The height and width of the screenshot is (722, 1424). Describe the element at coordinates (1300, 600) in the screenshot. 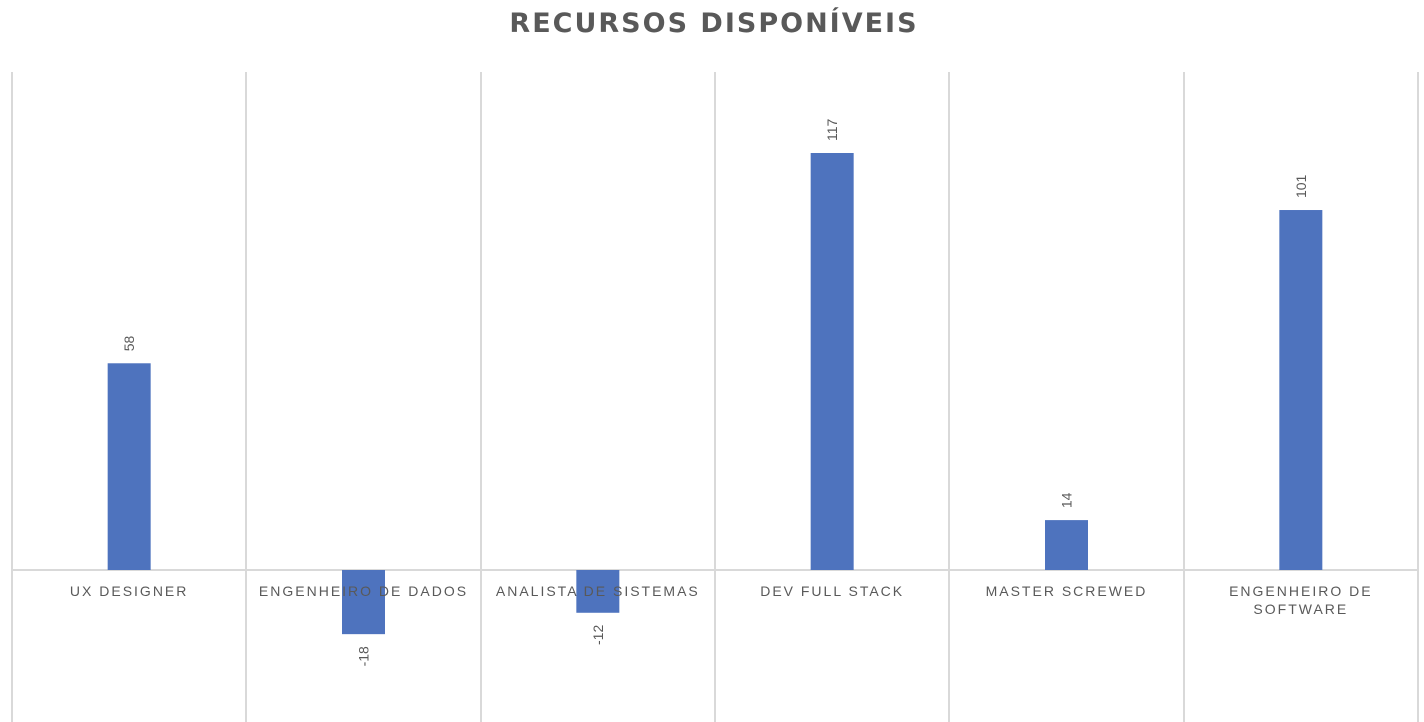

I see `category-label: ENGENHEIRO DE SOFTWARE` at that location.